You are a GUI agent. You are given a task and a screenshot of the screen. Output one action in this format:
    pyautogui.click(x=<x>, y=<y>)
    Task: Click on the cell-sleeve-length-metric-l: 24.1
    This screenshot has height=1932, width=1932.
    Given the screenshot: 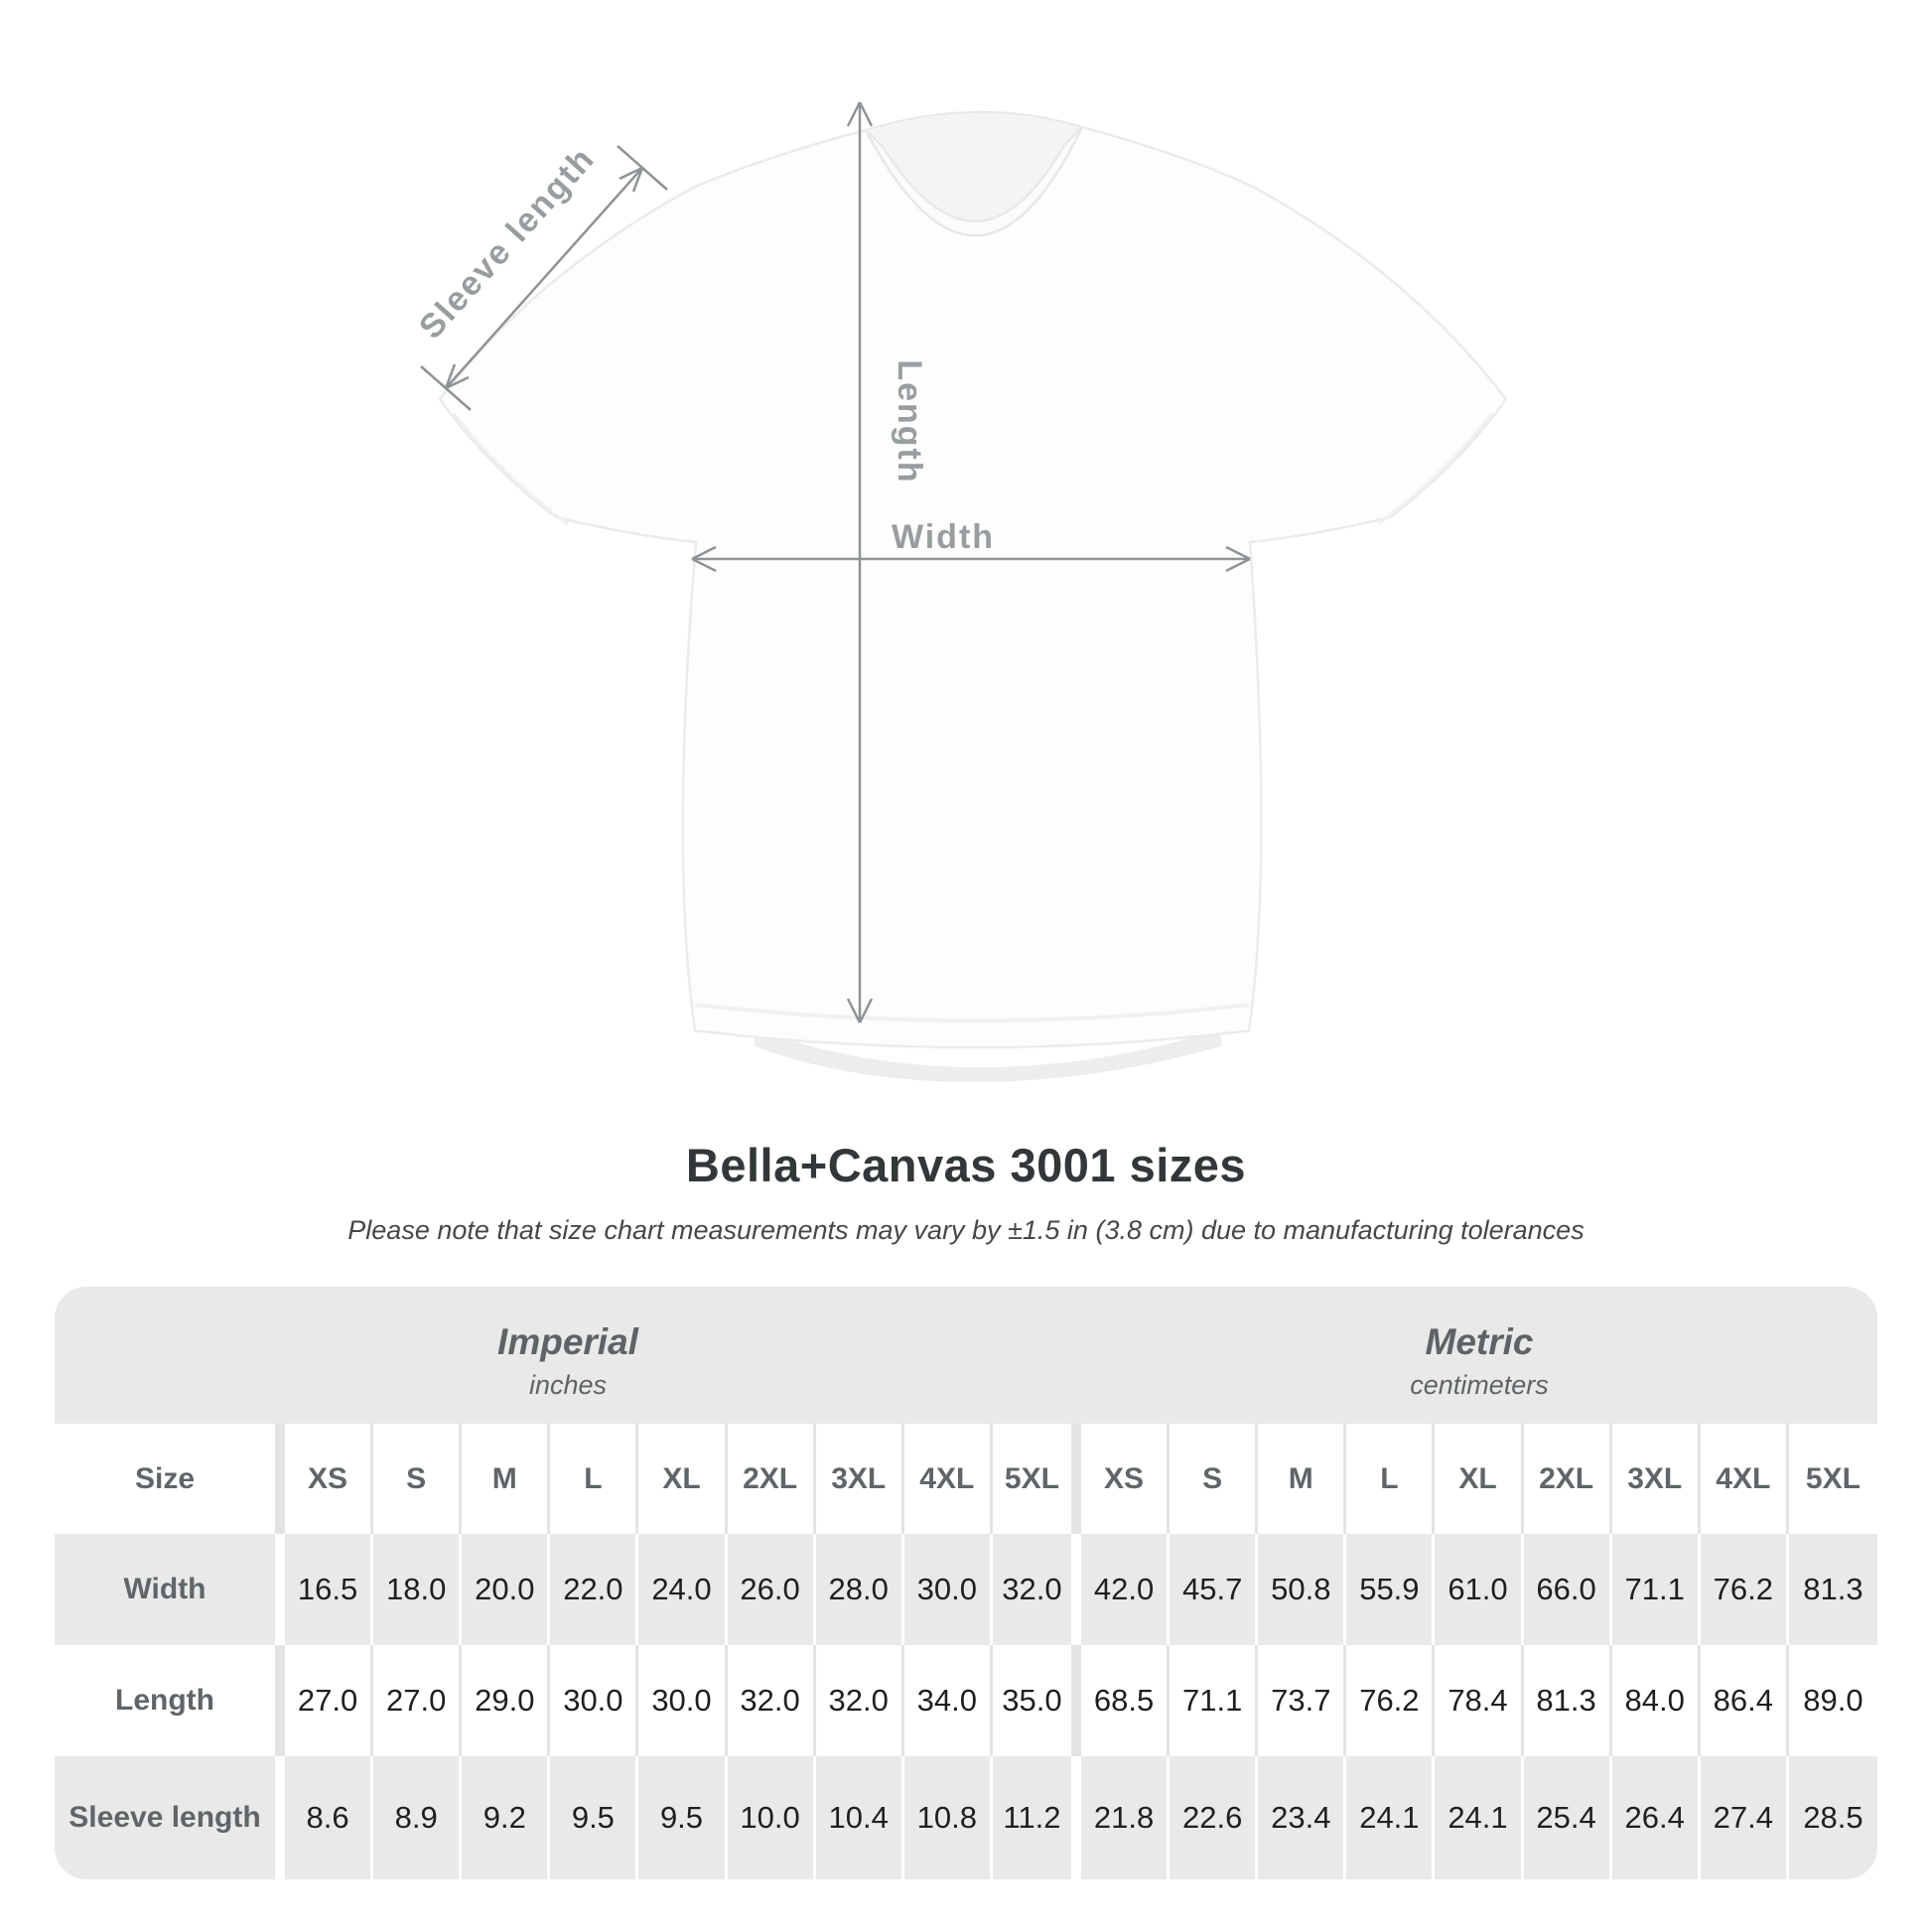 What is the action you would take?
    pyautogui.click(x=1391, y=1818)
    